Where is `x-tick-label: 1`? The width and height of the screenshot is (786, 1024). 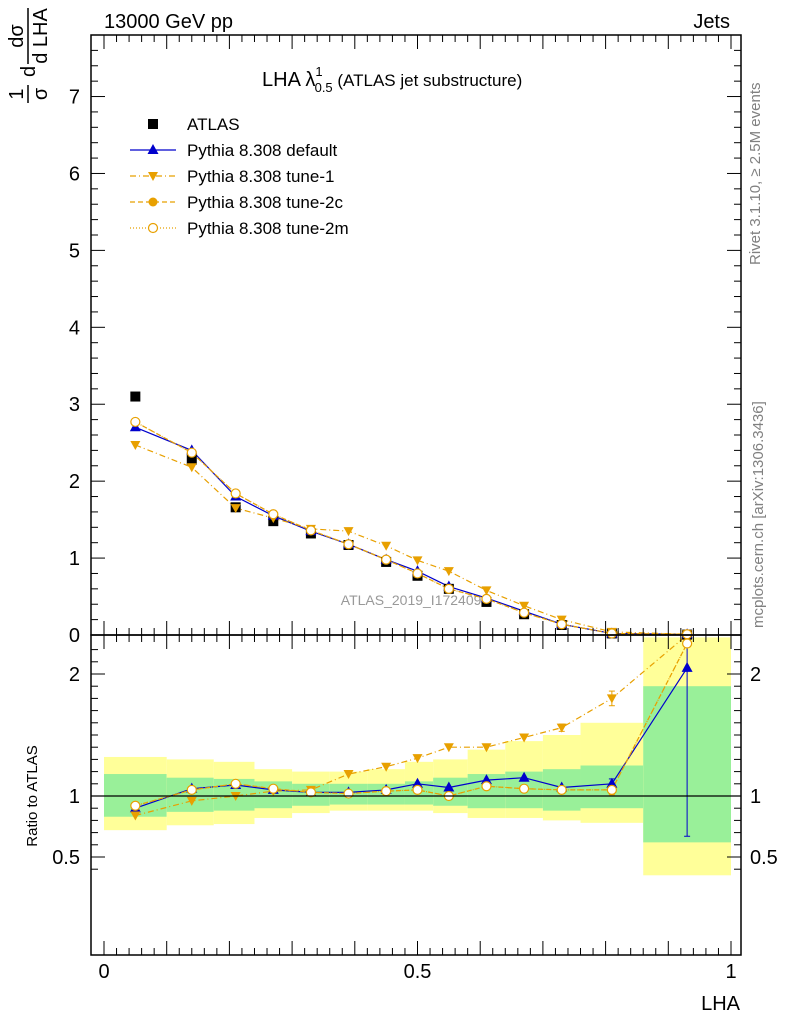
x-tick-label: 1 is located at coordinates (730, 972).